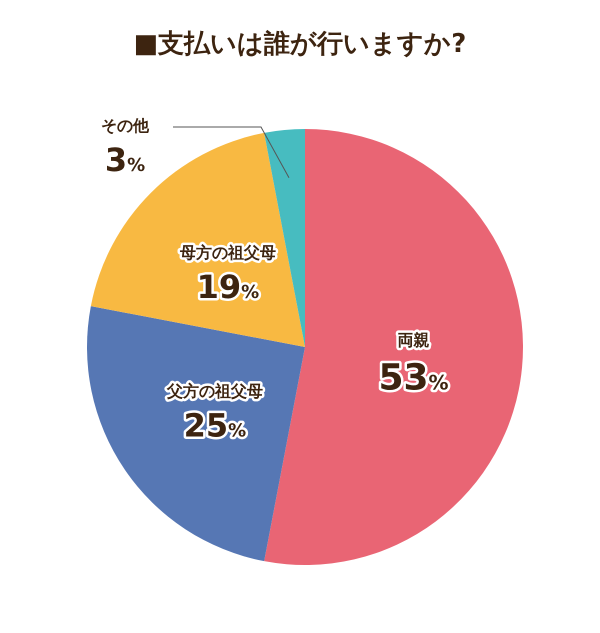  Describe the element at coordinates (215, 425) in the screenshot. I see `data-label: 25%` at that location.